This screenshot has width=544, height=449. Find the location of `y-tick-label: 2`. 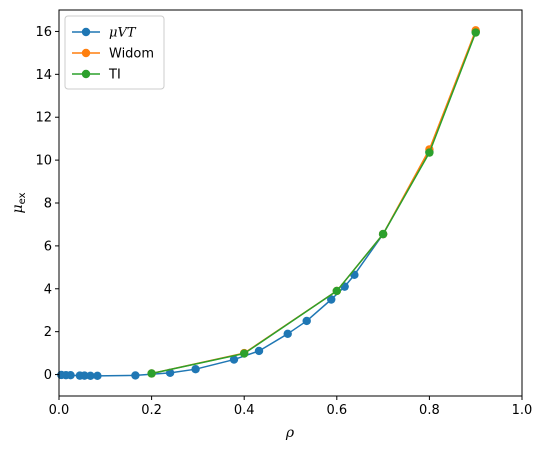

y-tick-label: 2 is located at coordinates (48, 332).